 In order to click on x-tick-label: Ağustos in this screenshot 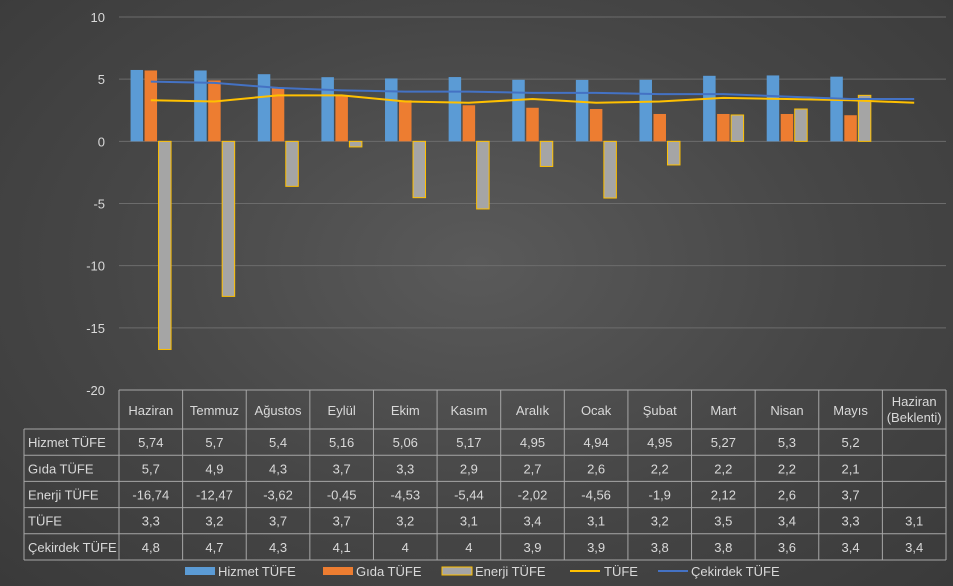, I will do `click(278, 410)`.